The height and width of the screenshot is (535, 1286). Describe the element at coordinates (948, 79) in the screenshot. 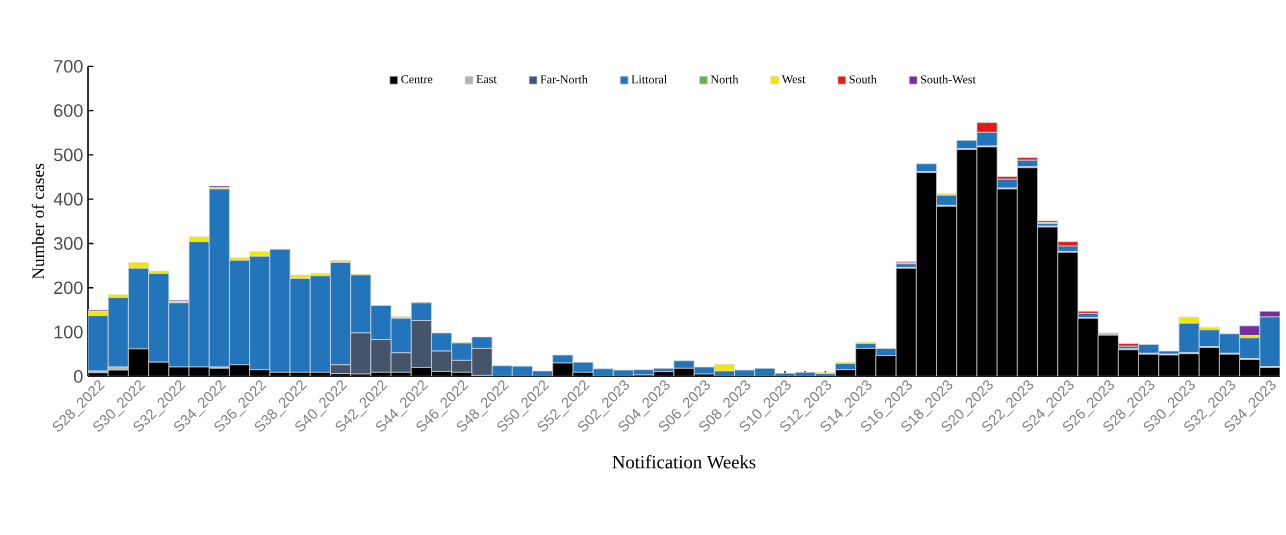

I see `legend-label: South-West` at that location.